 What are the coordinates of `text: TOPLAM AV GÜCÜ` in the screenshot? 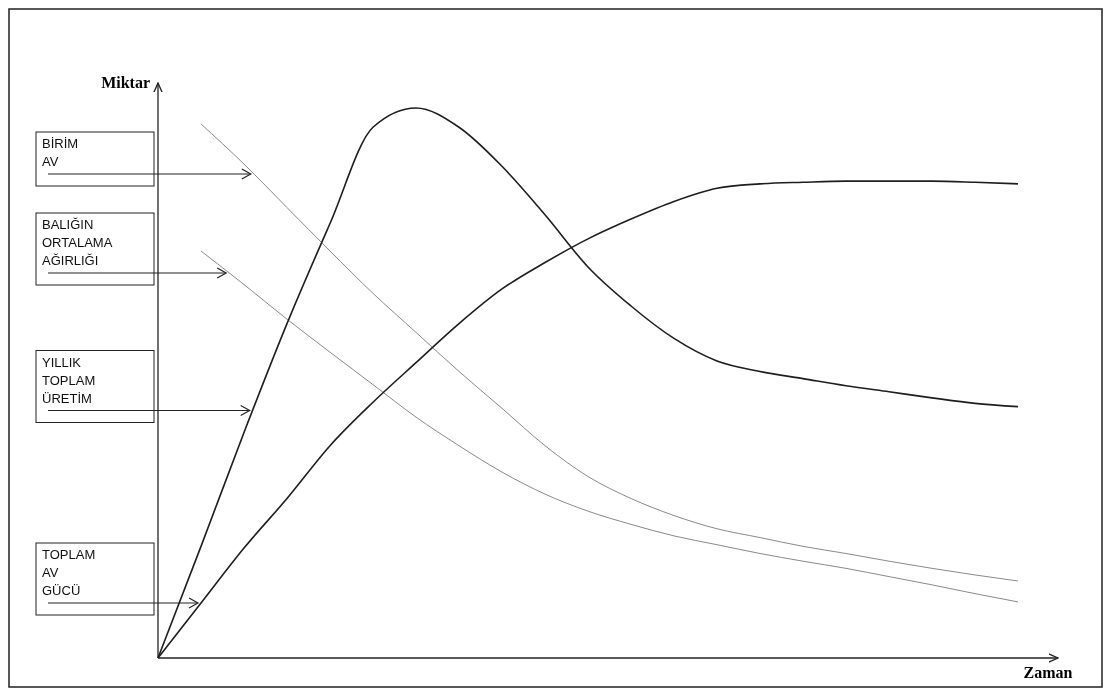 It's located at (69, 572).